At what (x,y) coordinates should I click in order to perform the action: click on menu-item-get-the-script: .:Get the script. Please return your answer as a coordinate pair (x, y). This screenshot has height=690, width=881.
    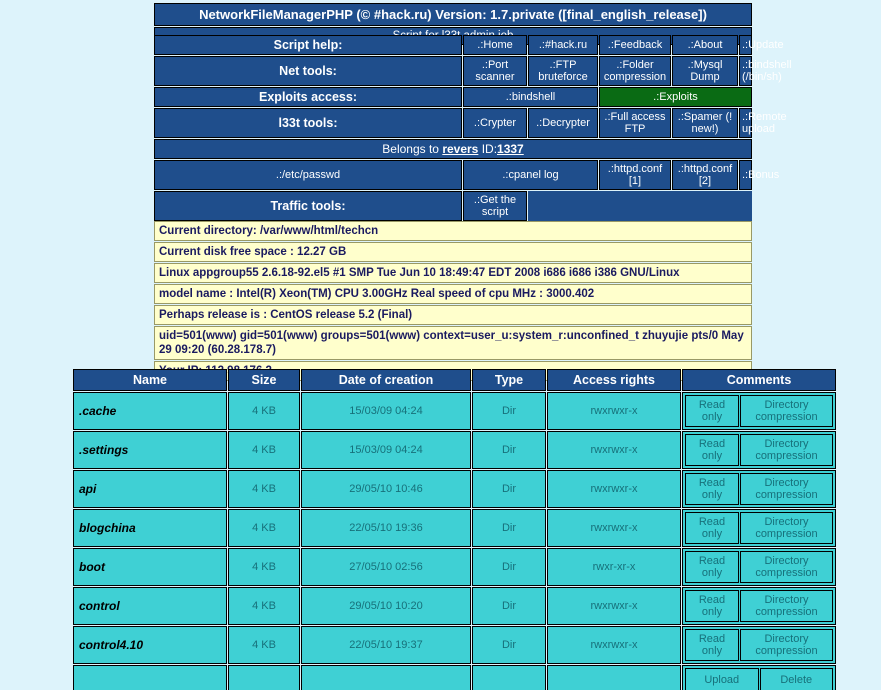
    Looking at the image, I should click on (495, 206).